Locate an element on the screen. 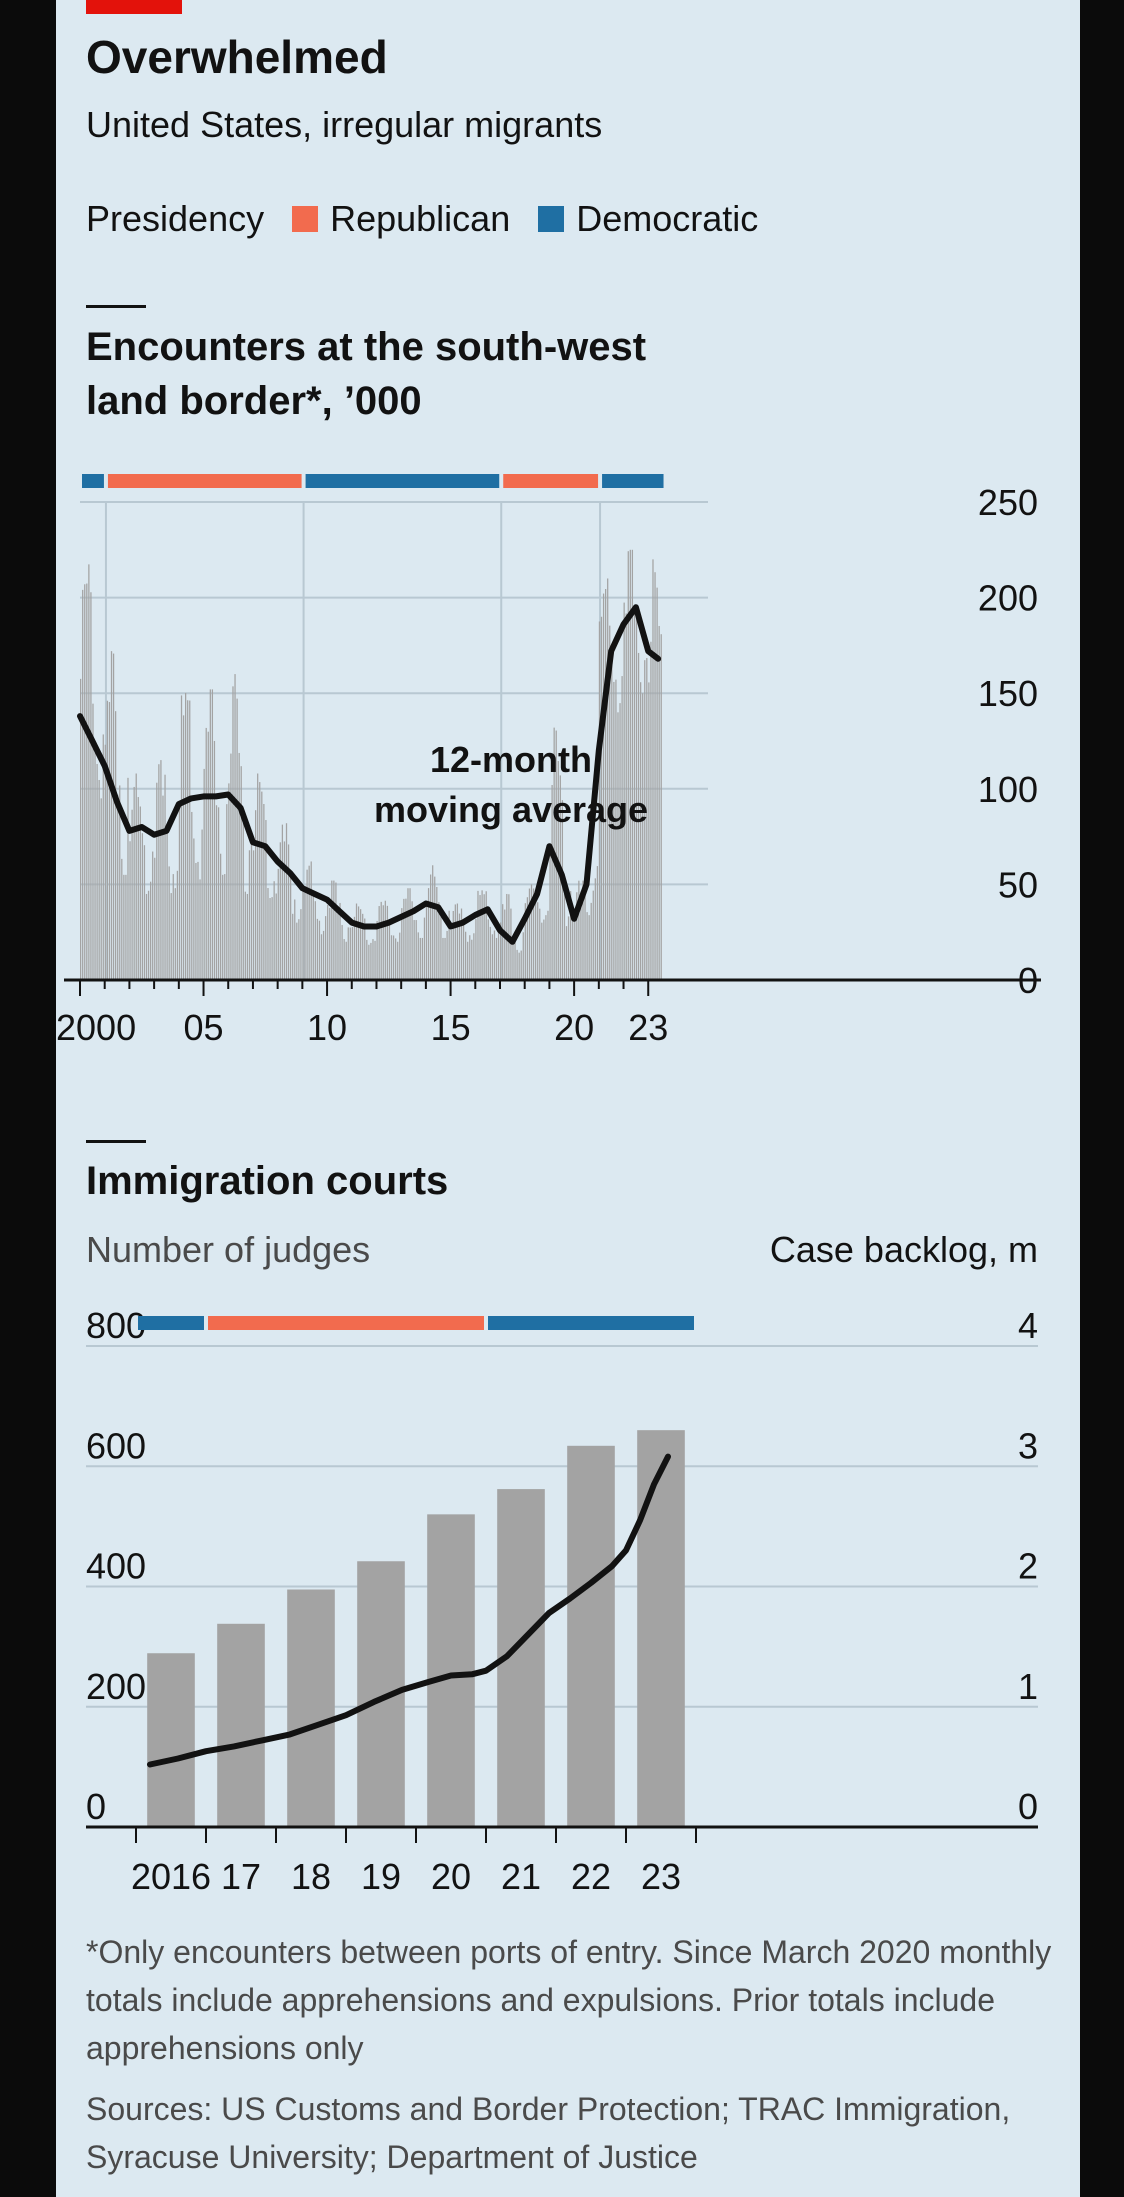 The height and width of the screenshot is (2197, 1124). page-title: Overwhelmed is located at coordinates (237, 57).